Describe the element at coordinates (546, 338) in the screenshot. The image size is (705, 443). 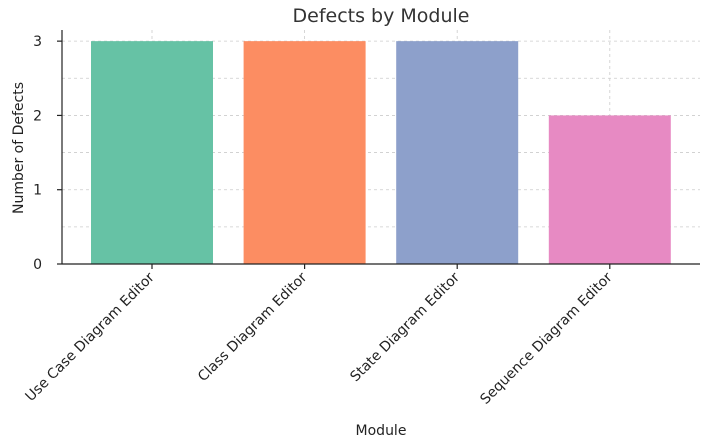
I see `x-tick-label: Sequence Diagram Editor` at that location.